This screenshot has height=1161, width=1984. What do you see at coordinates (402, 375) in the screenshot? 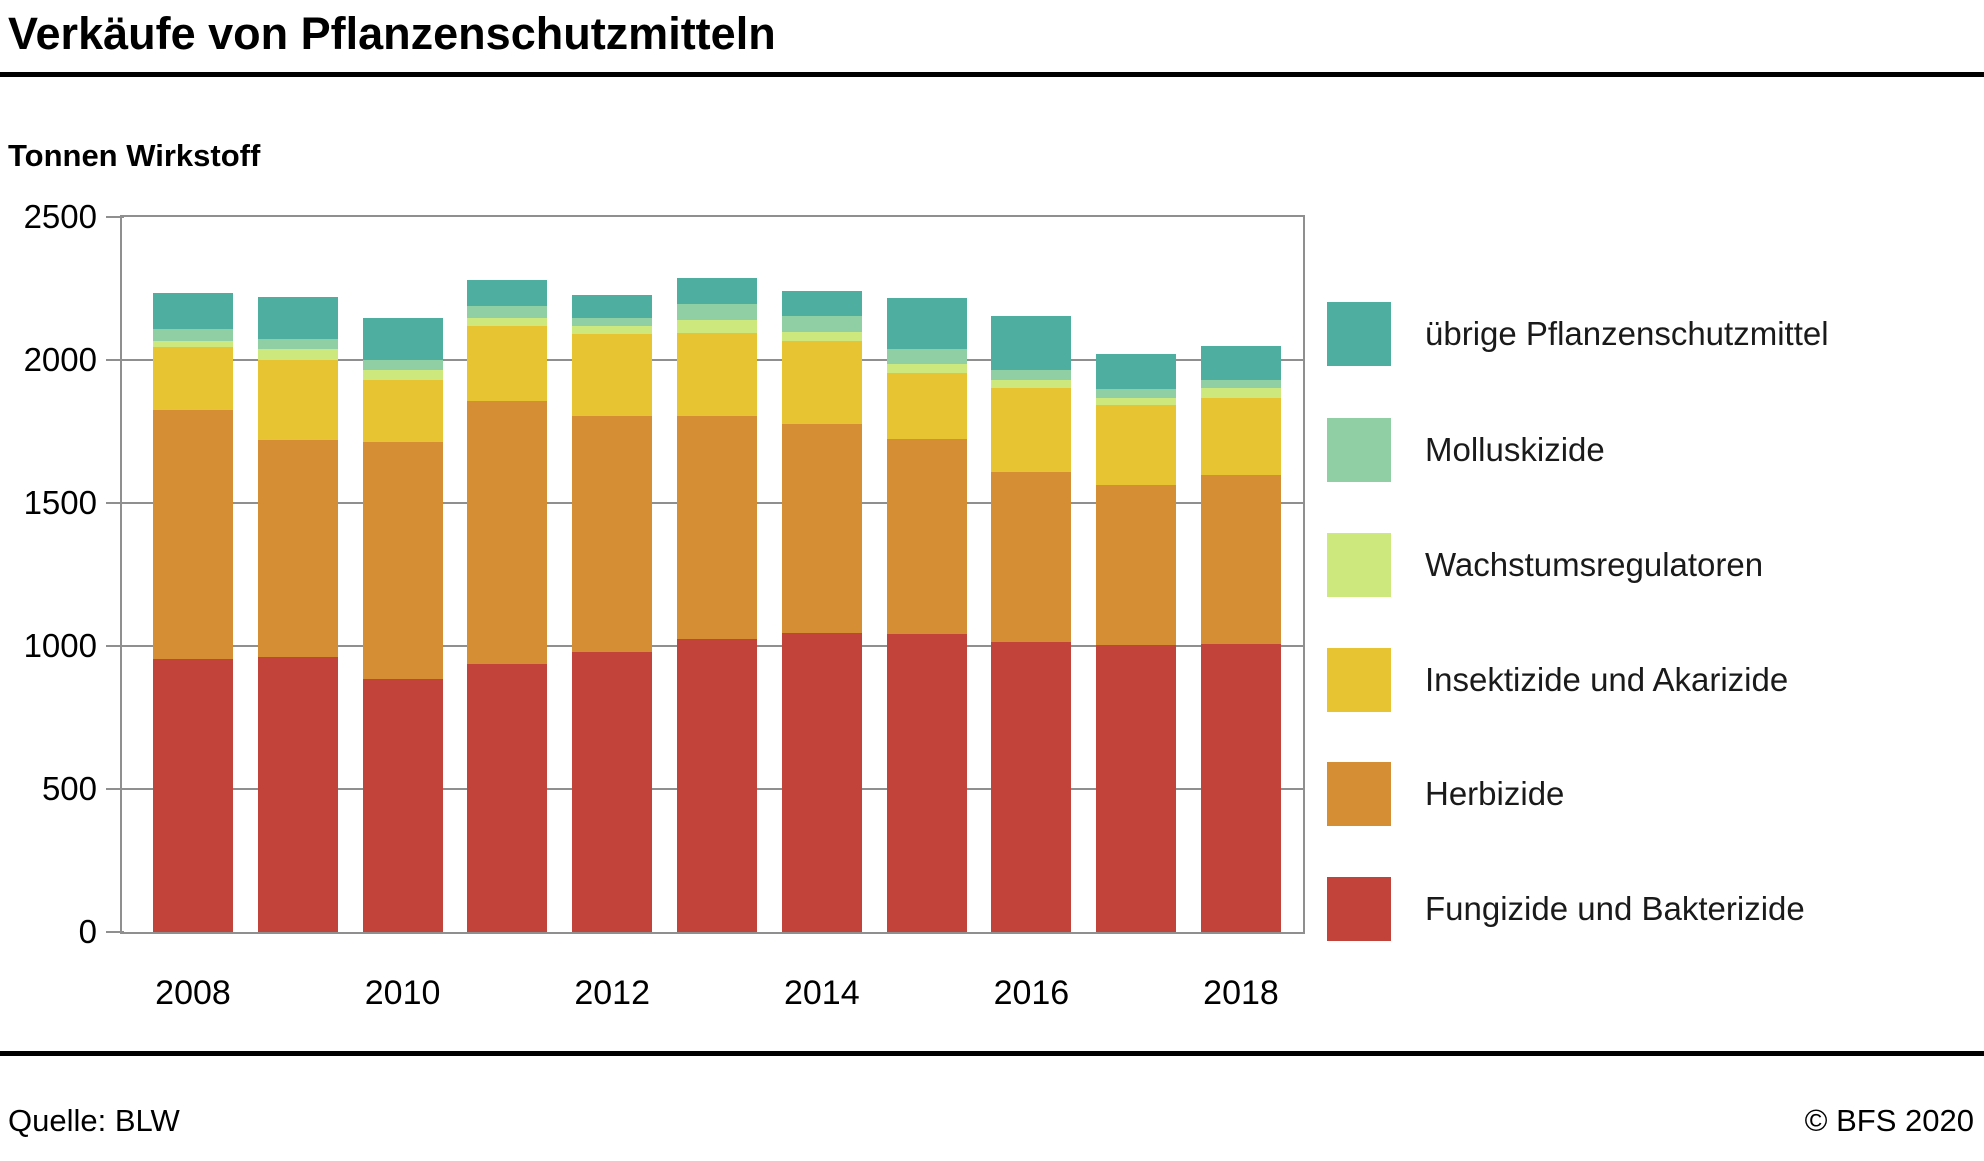
I see `bar-segment-2010-wachstumsregulatoren` at bounding box center [402, 375].